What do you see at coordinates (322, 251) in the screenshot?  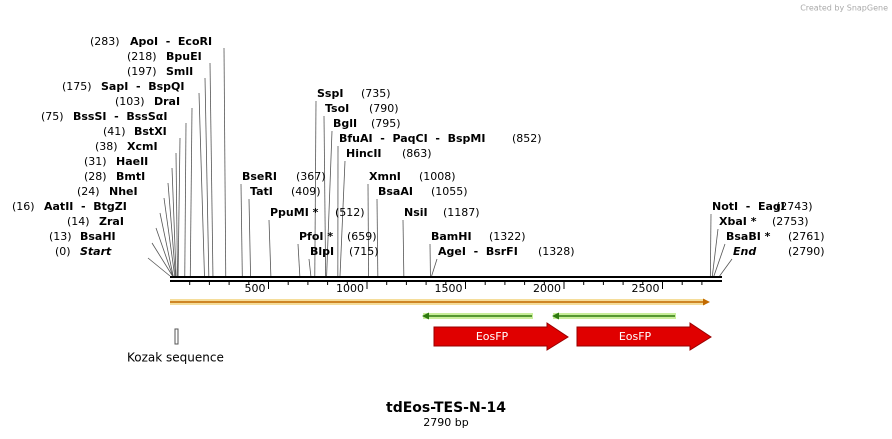 I see `site-name: BlpI` at bounding box center [322, 251].